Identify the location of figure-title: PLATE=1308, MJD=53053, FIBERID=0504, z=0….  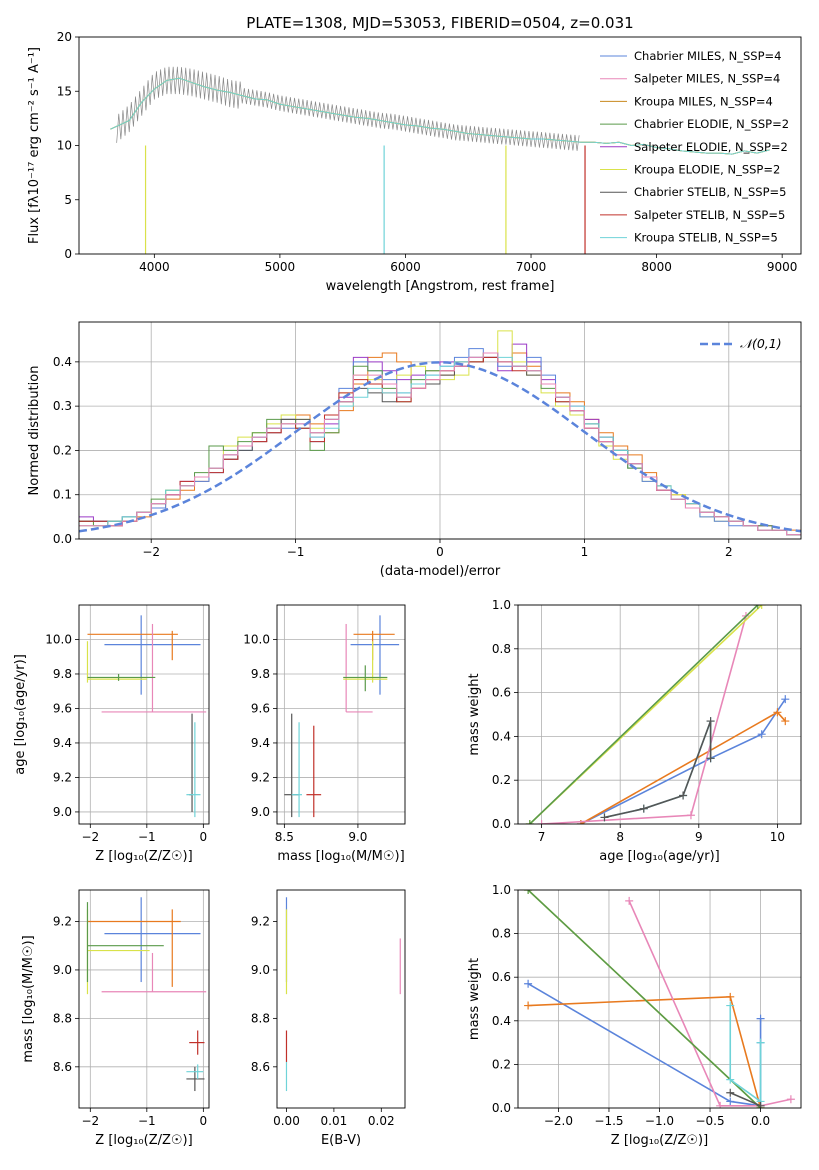
(439, 23).